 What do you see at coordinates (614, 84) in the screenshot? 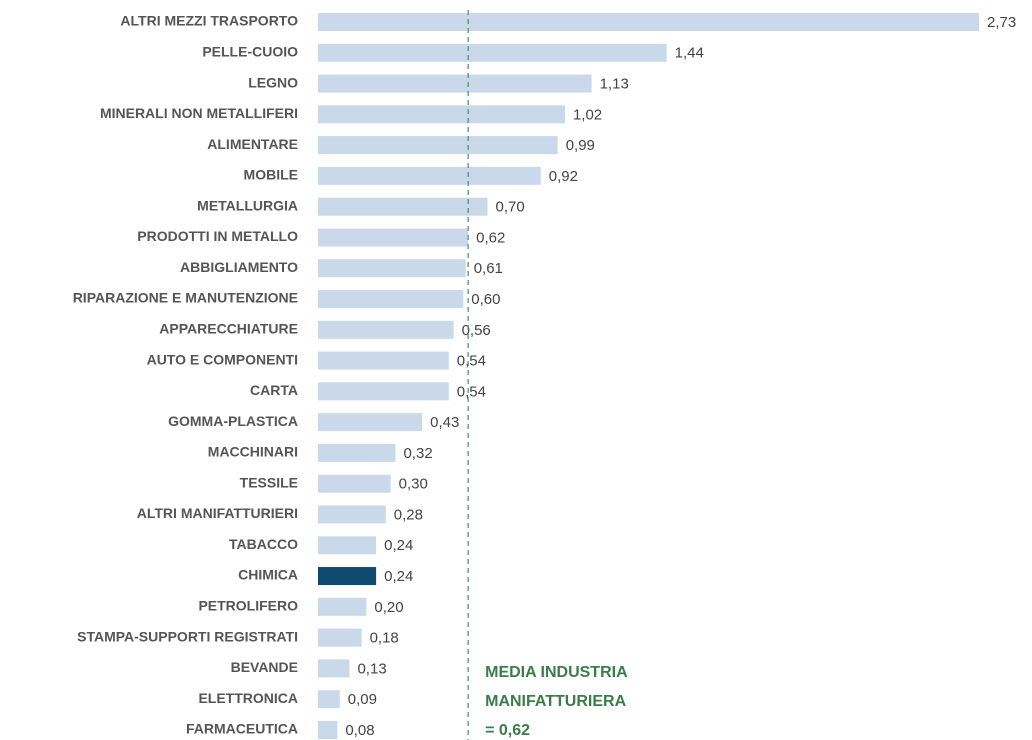
I see `value-label: 1,13` at bounding box center [614, 84].